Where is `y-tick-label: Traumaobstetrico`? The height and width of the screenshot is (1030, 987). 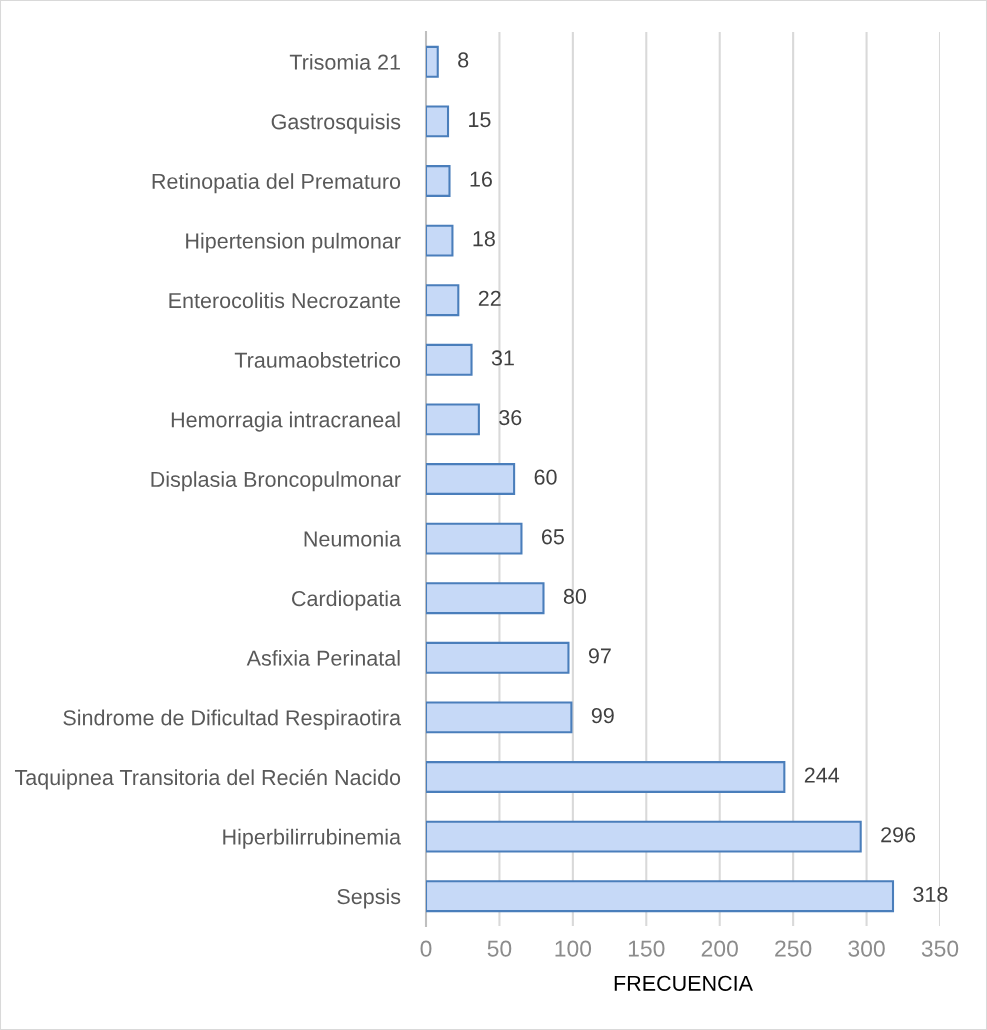
y-tick-label: Traumaobstetrico is located at coordinates (317, 360).